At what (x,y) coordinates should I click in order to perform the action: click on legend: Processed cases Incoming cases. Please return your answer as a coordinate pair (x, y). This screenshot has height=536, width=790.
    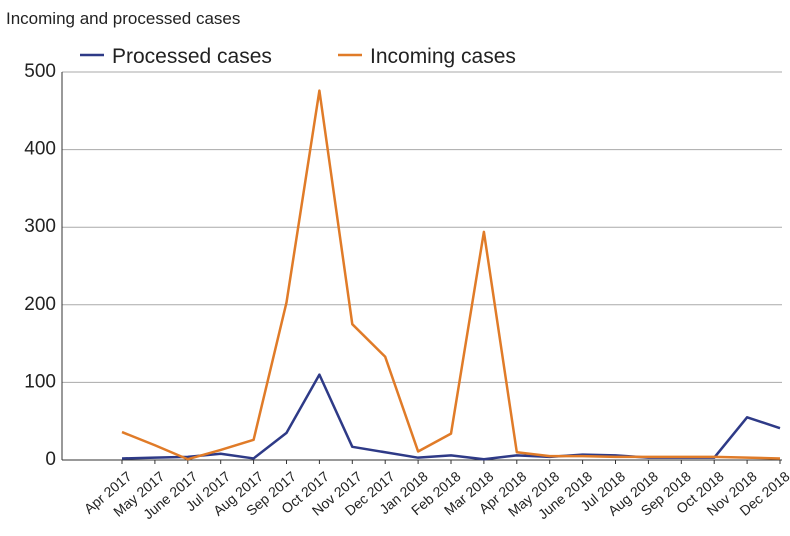
    Looking at the image, I should click on (298, 56).